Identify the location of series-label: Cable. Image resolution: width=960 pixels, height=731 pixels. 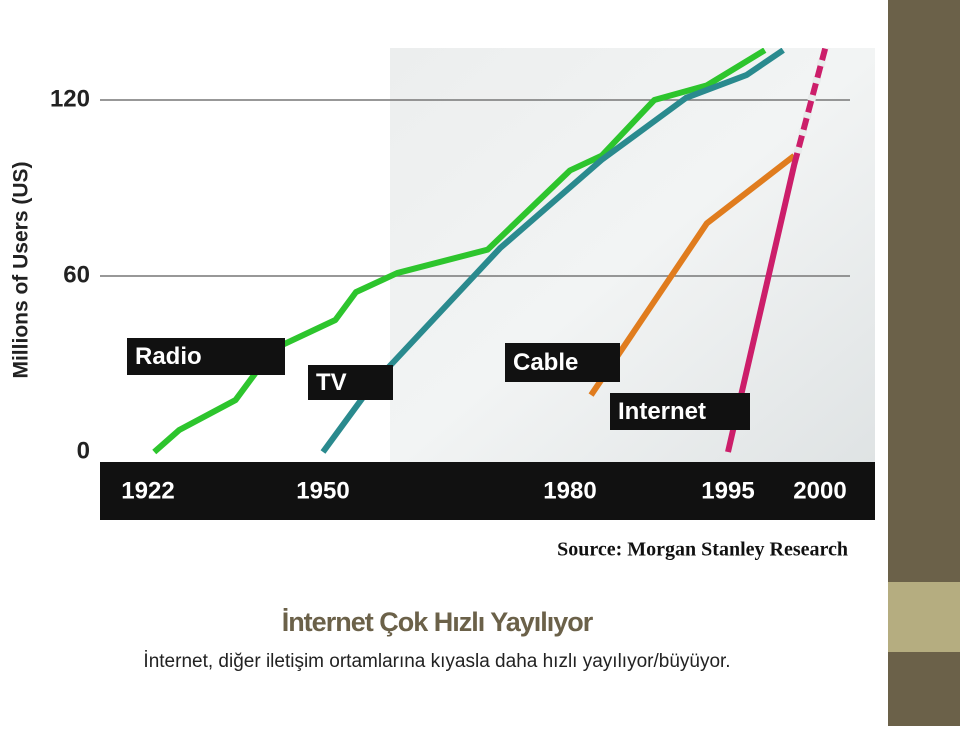
(545, 362).